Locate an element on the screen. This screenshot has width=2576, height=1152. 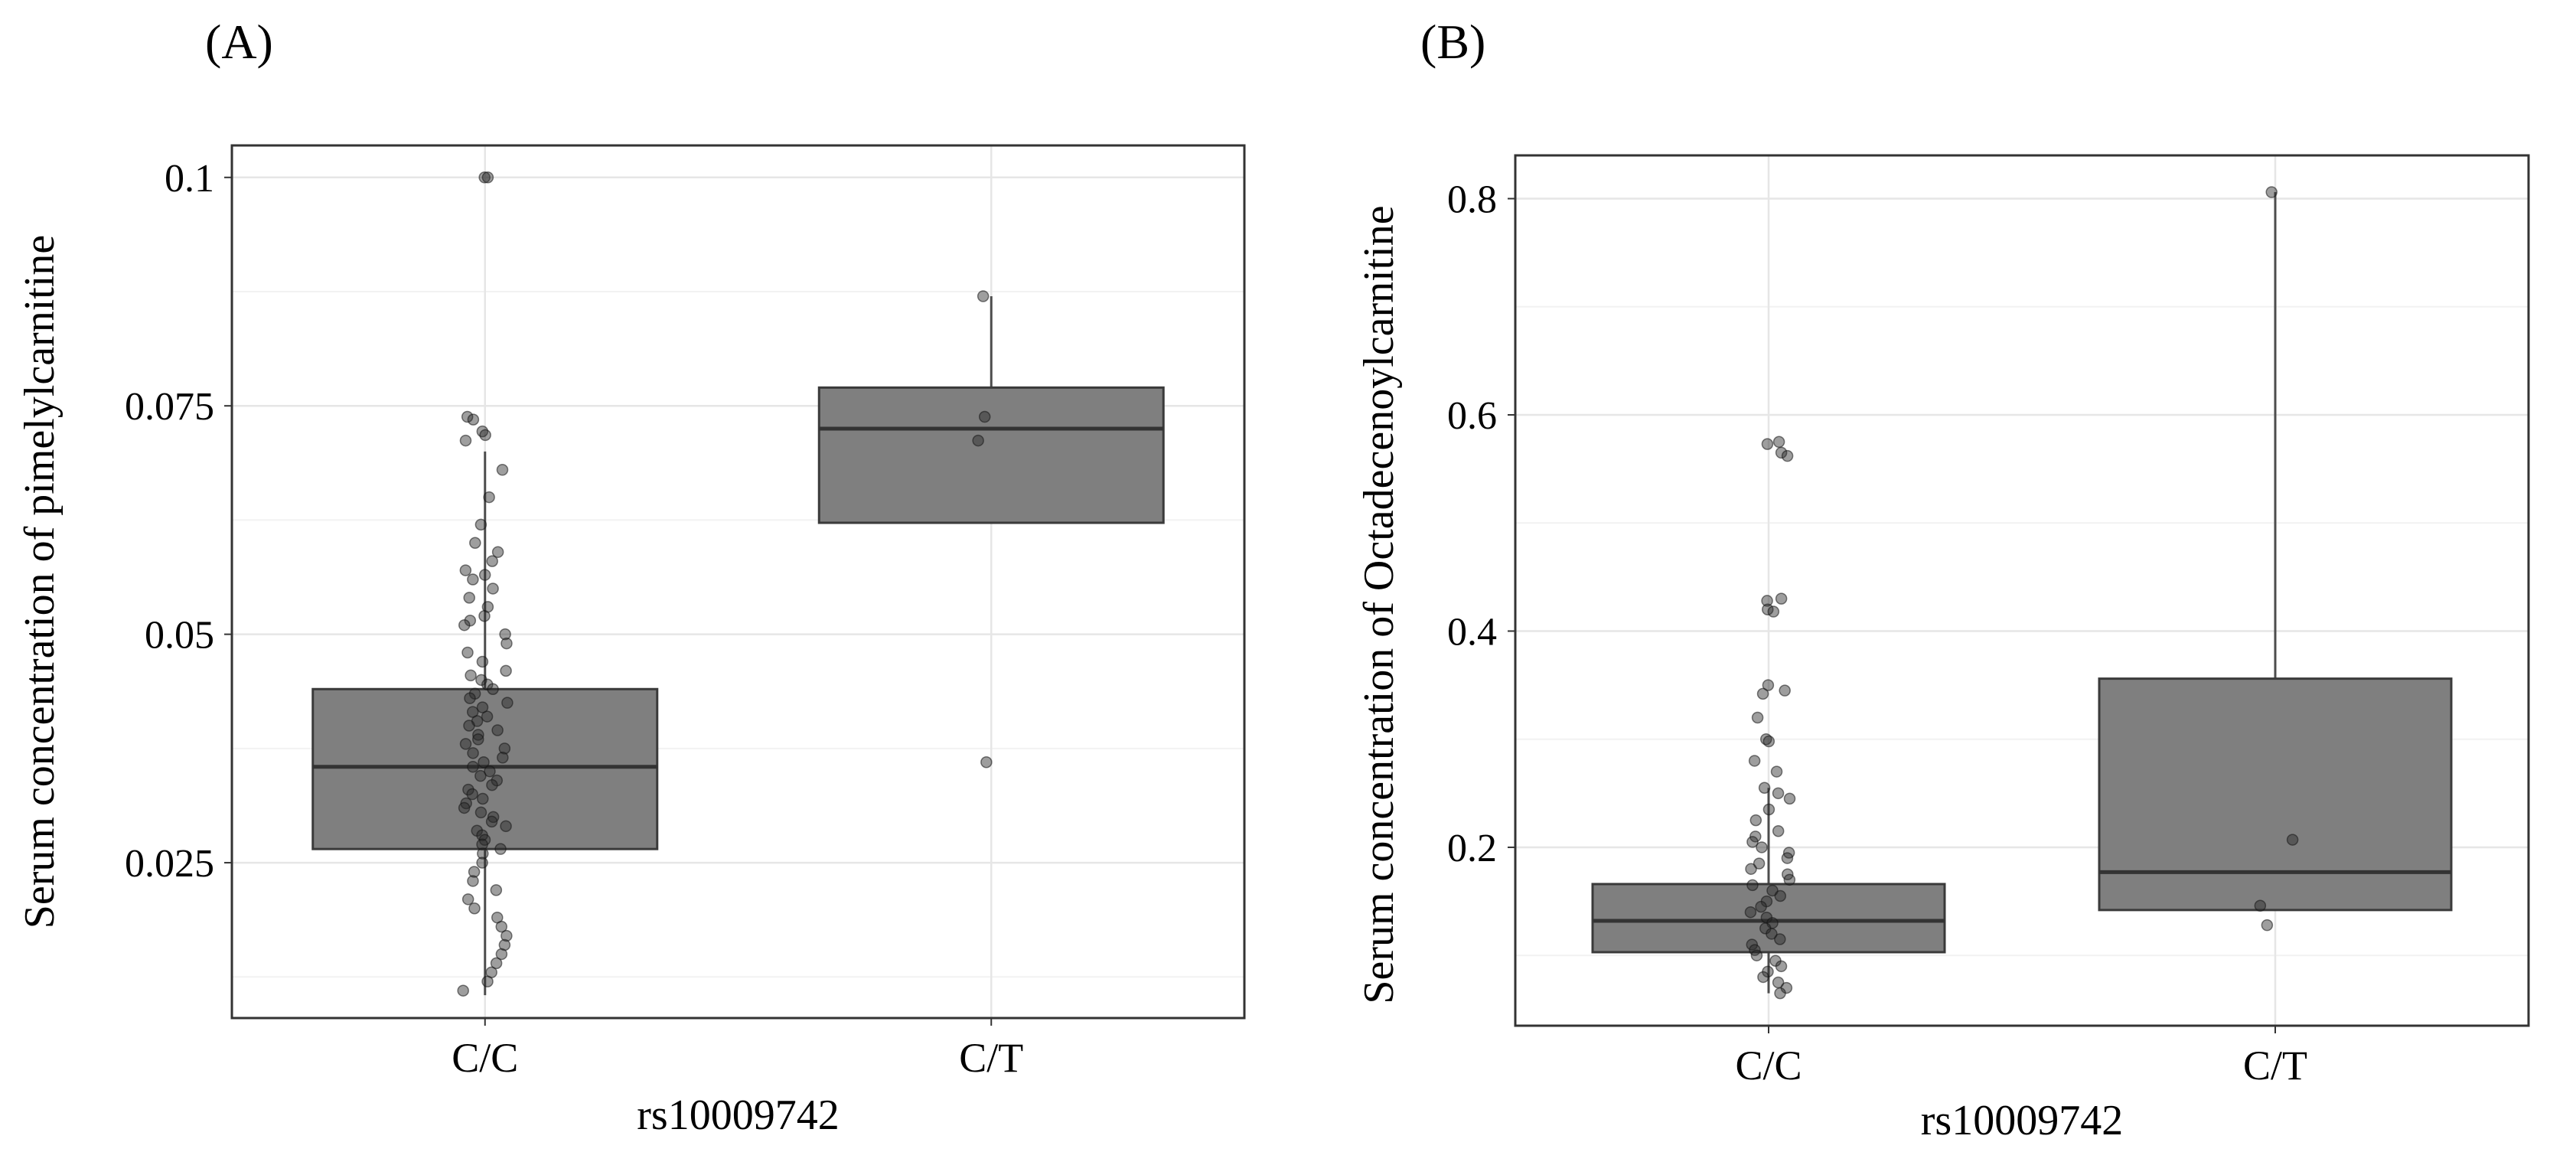
x-tick-label-a: C/T is located at coordinates (991, 1058).